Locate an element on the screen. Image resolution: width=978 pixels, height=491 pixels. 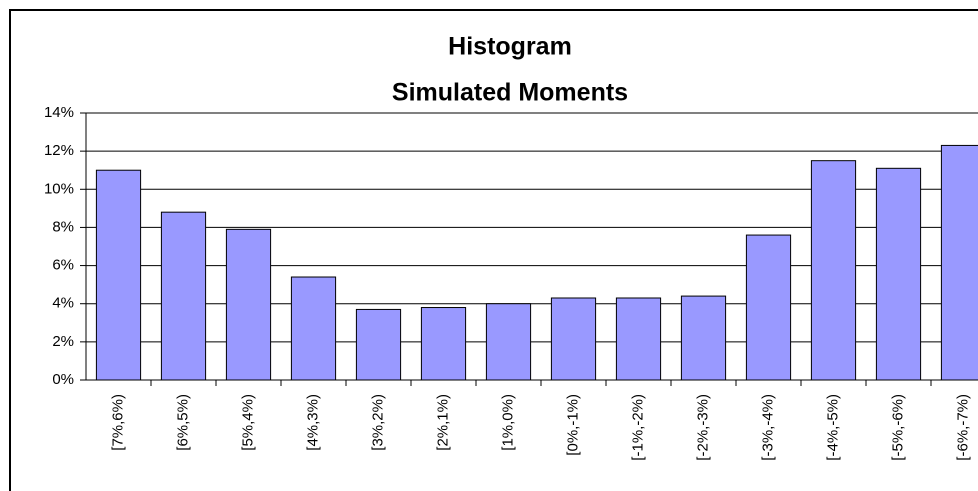
y-tick-label: 12% is located at coordinates (59, 150).